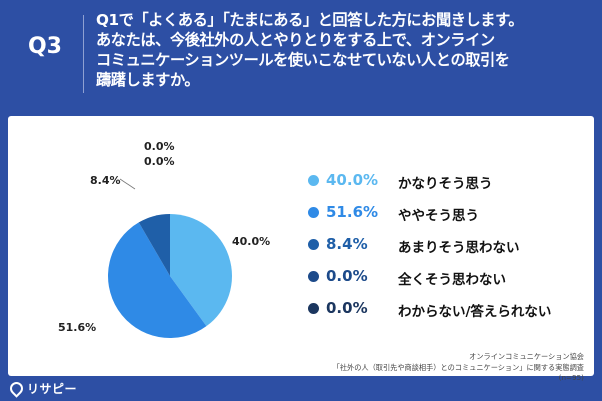 This screenshot has height=401, width=602. What do you see at coordinates (352, 212) in the screenshot?
I see `legend-percent: 51.6%` at bounding box center [352, 212].